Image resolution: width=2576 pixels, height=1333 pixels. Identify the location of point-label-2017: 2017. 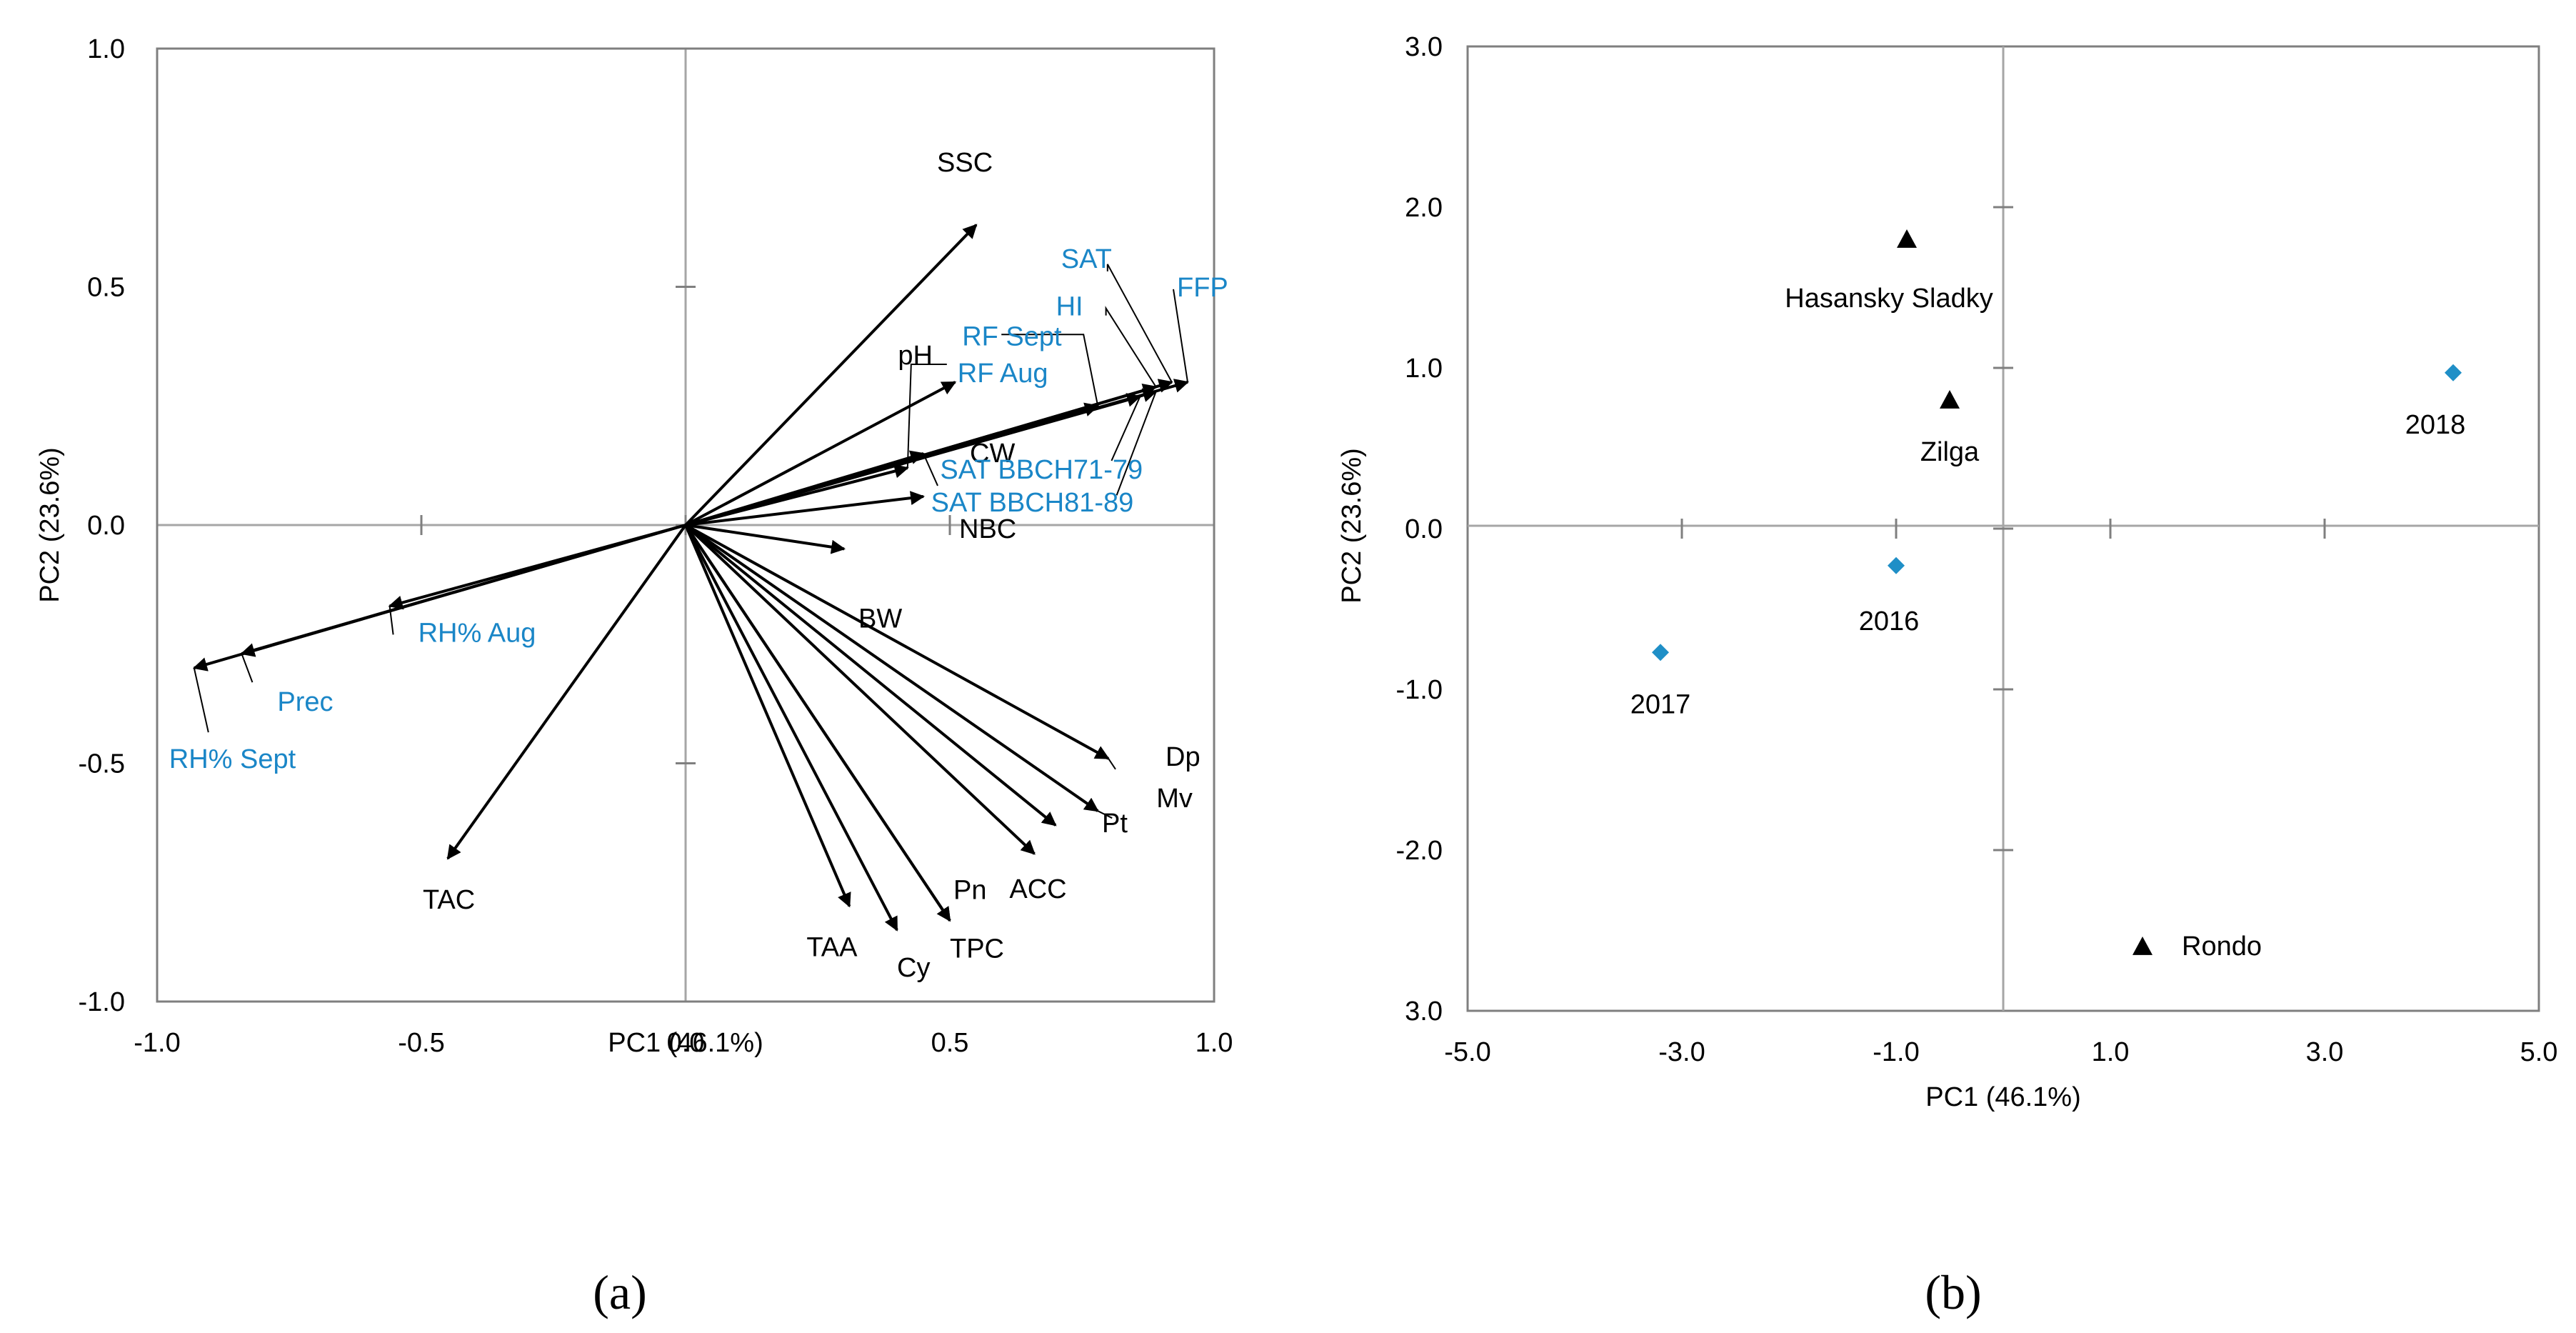
(1660, 704).